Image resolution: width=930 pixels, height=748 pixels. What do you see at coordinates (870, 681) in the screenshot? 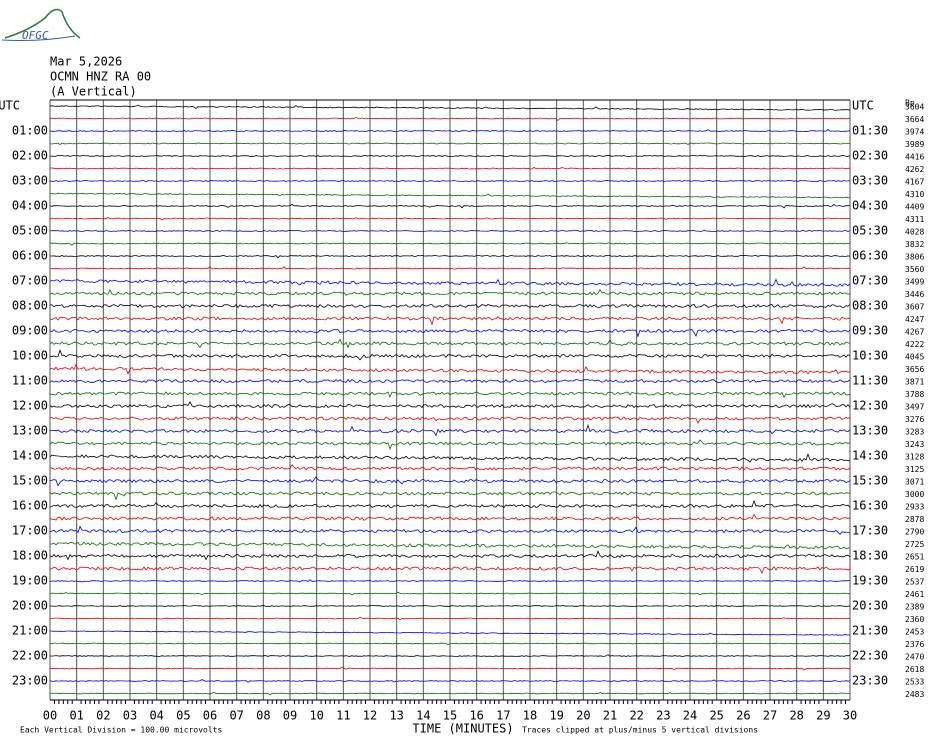
I see `right-label: 23:30` at bounding box center [870, 681].